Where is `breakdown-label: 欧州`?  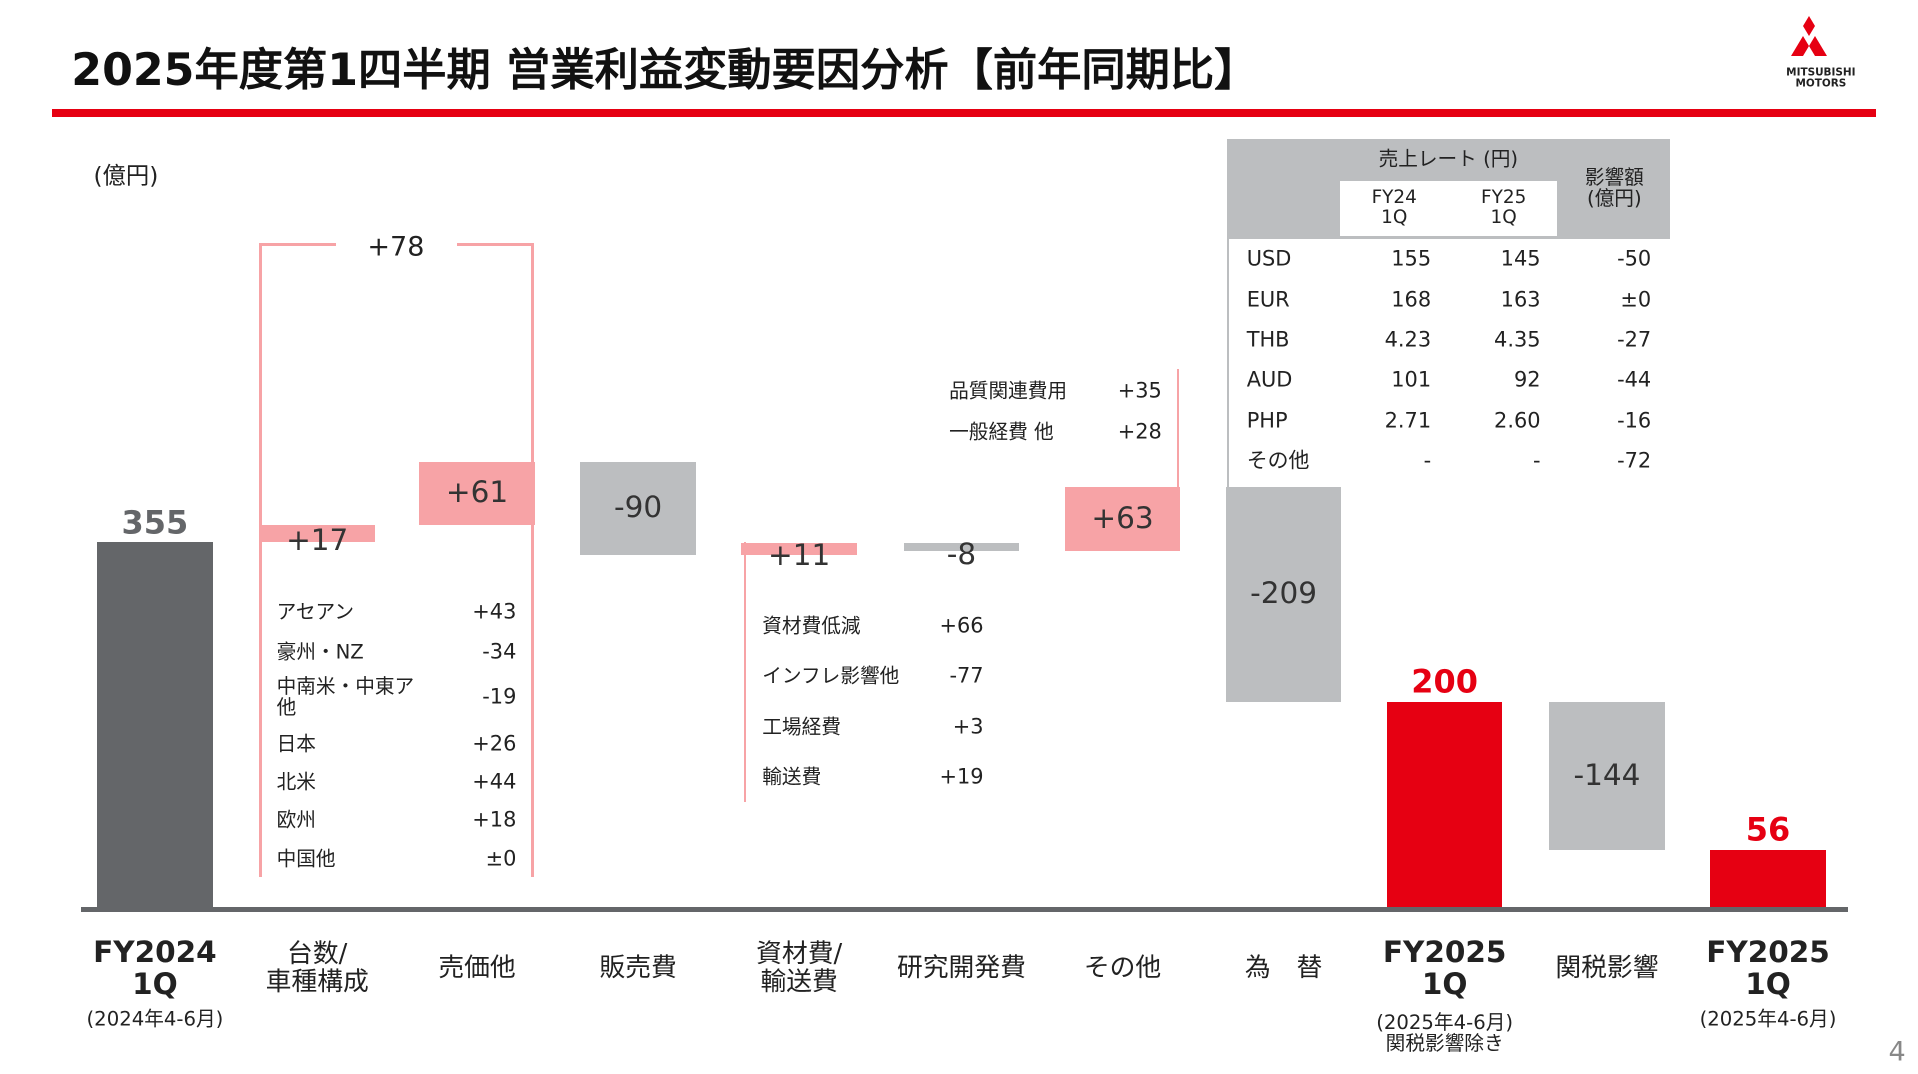
breakdown-label: 欧州 is located at coordinates (296, 820).